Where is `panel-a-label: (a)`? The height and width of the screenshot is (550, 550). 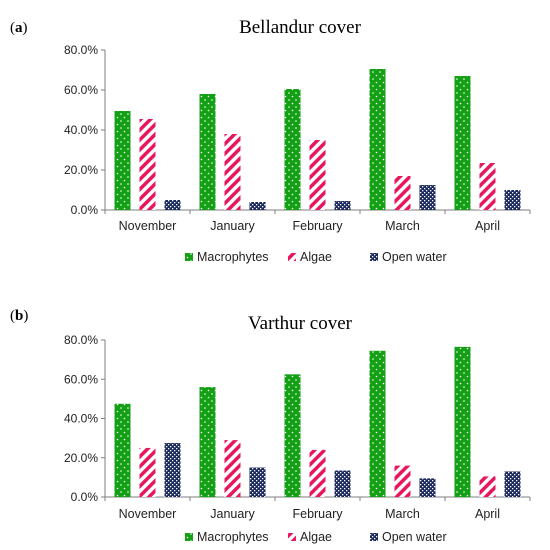
panel-a-label: (a) is located at coordinates (19, 28).